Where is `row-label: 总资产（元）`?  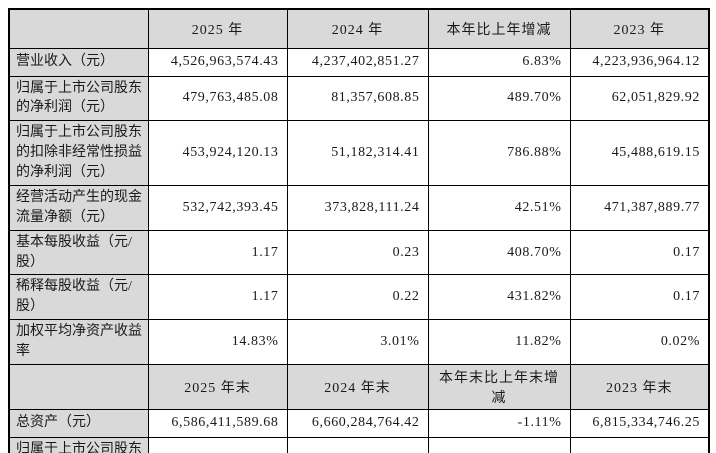 row-label: 总资产（元） is located at coordinates (78, 423).